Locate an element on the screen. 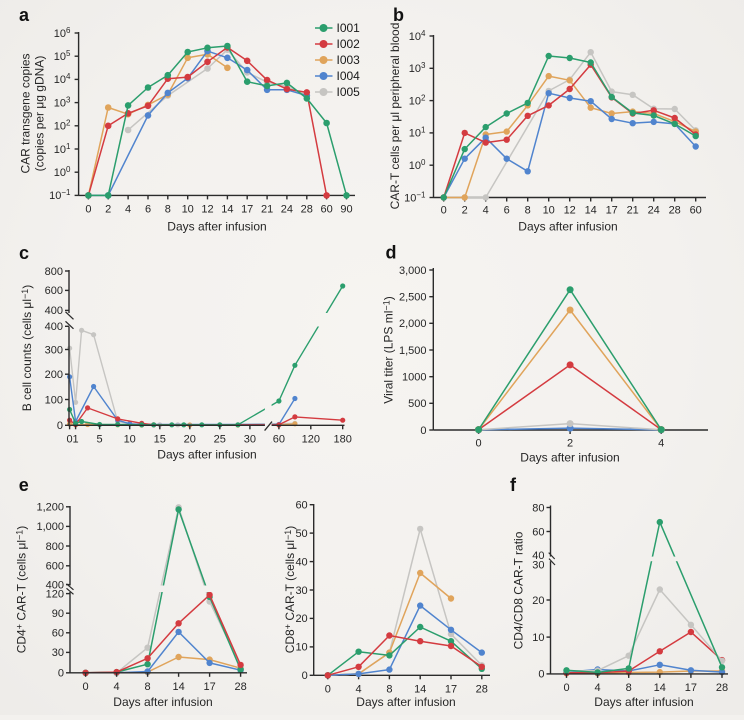 This screenshot has height=720, width=744. svg-text: 1,500 is located at coordinates (413, 351).